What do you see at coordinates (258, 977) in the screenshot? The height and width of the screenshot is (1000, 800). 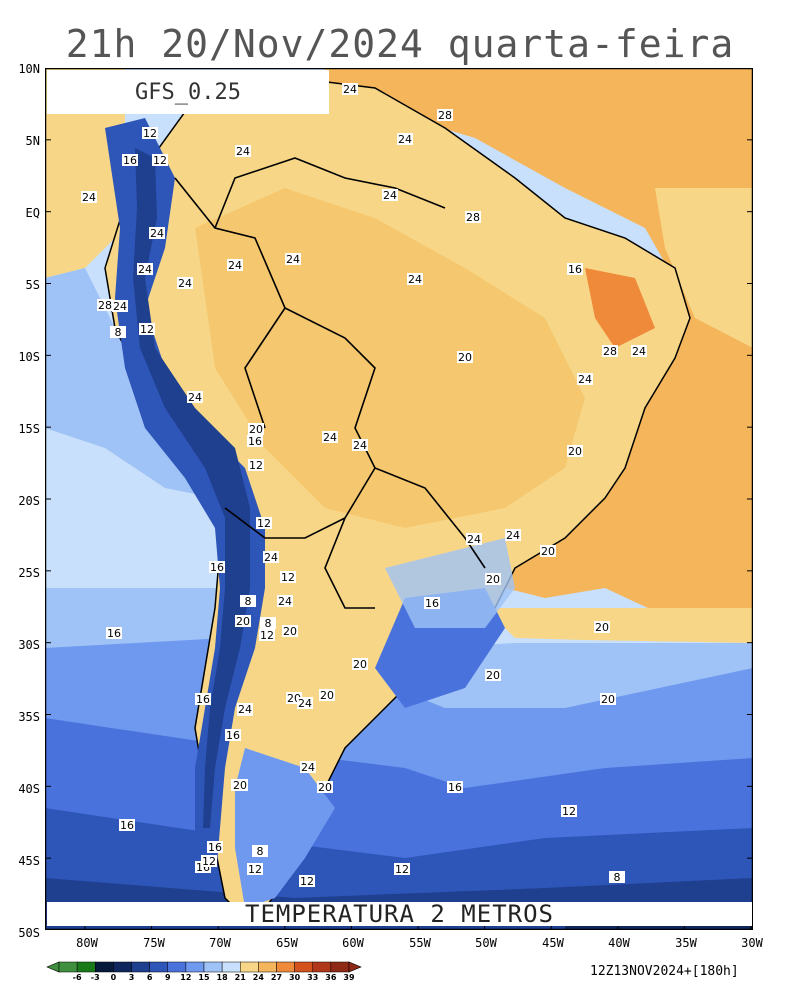 I see `colorbar-tick-label: 24` at bounding box center [258, 977].